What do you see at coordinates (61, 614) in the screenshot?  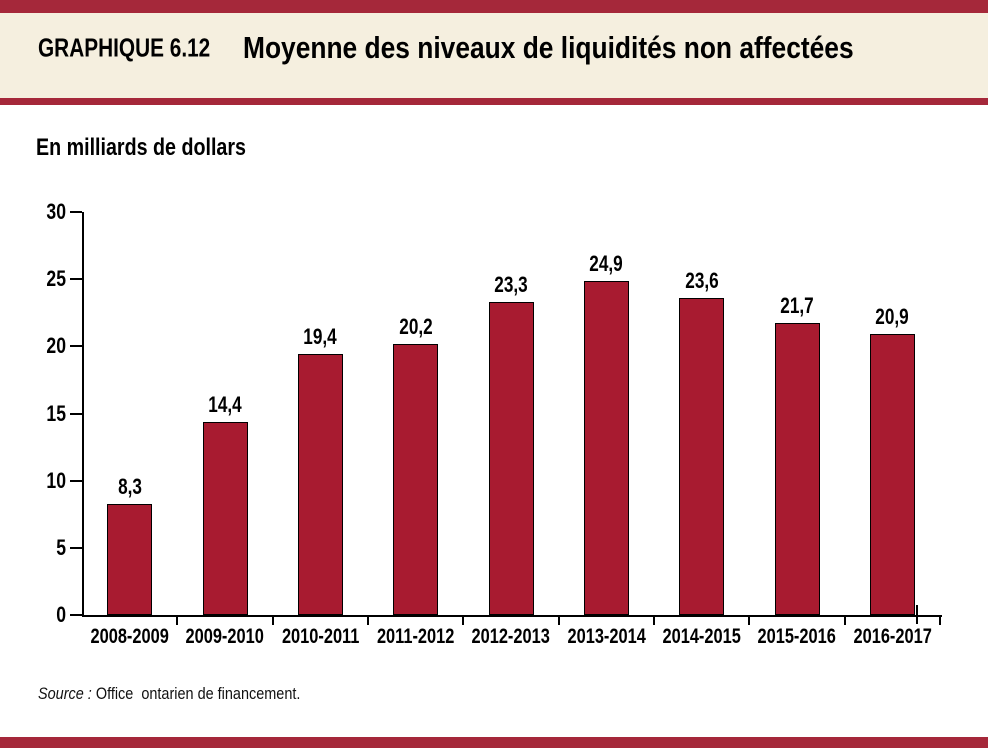 I see `y-tick-label: 0` at bounding box center [61, 614].